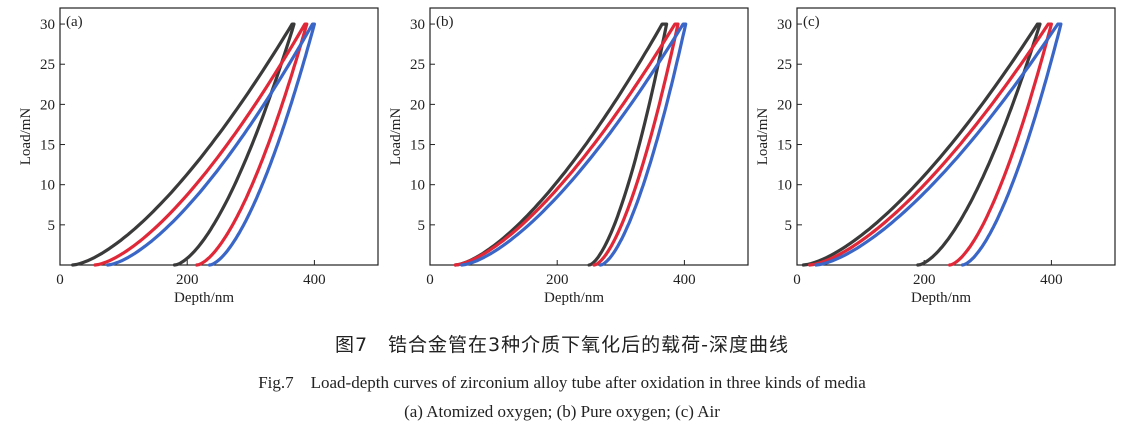 Image resolution: width=1124 pixels, height=435 pixels. What do you see at coordinates (811, 22) in the screenshot?
I see `panel-label: (c)` at bounding box center [811, 22].